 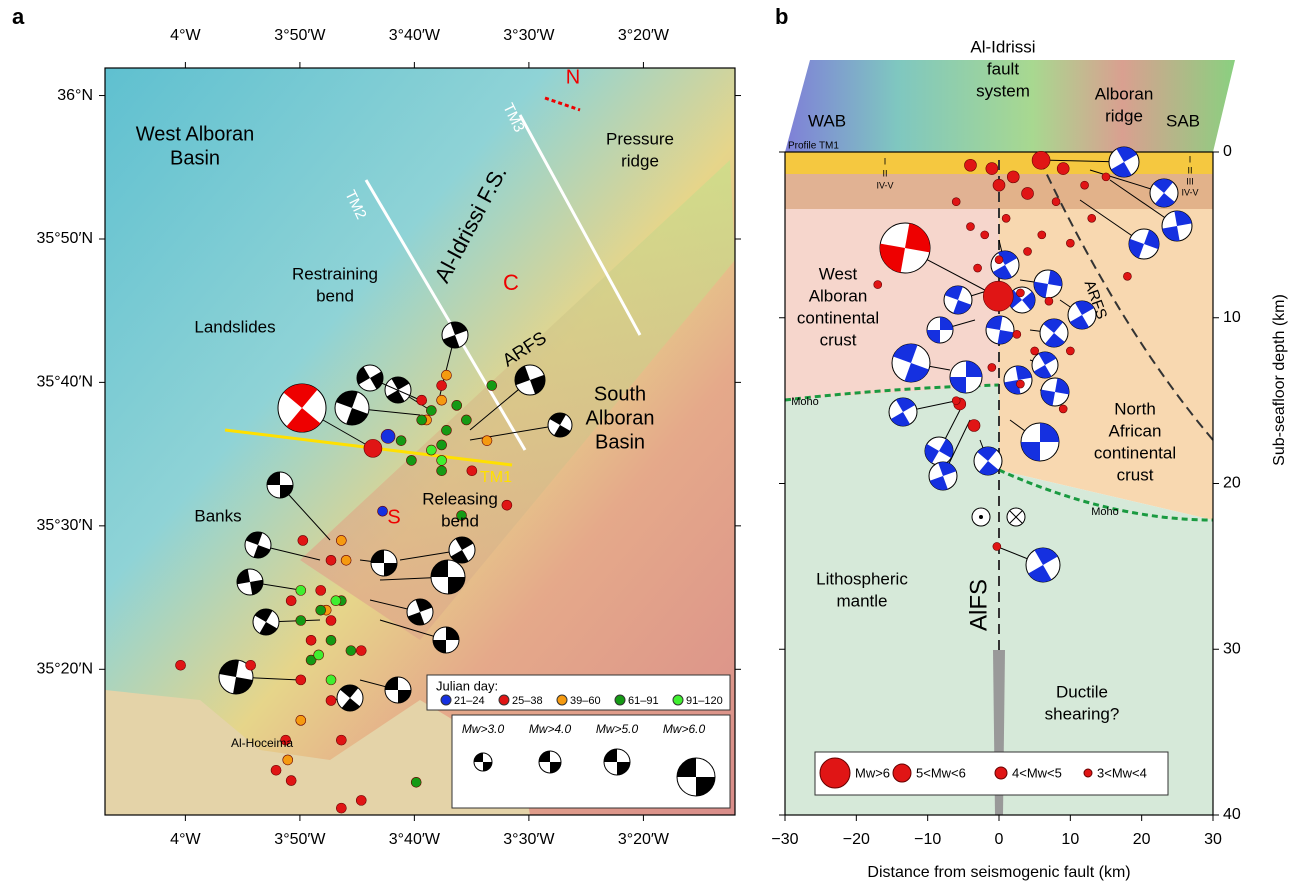 What do you see at coordinates (460, 498) in the screenshot?
I see `annotation: Releasing` at bounding box center [460, 498].